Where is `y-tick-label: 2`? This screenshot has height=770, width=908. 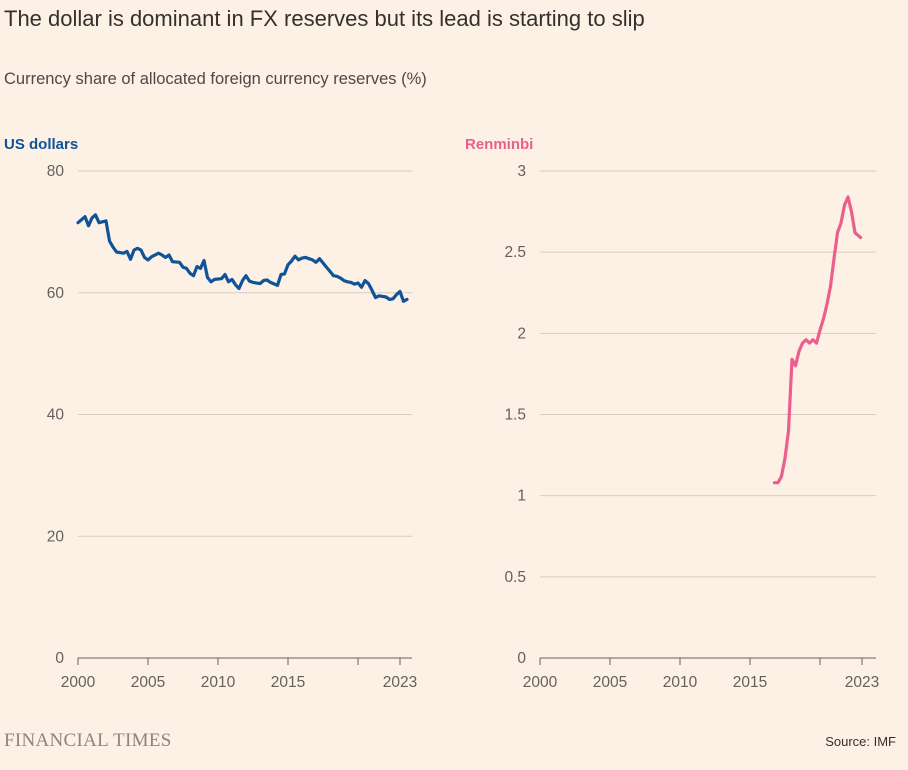
y-tick-label: 2 is located at coordinates (521, 333).